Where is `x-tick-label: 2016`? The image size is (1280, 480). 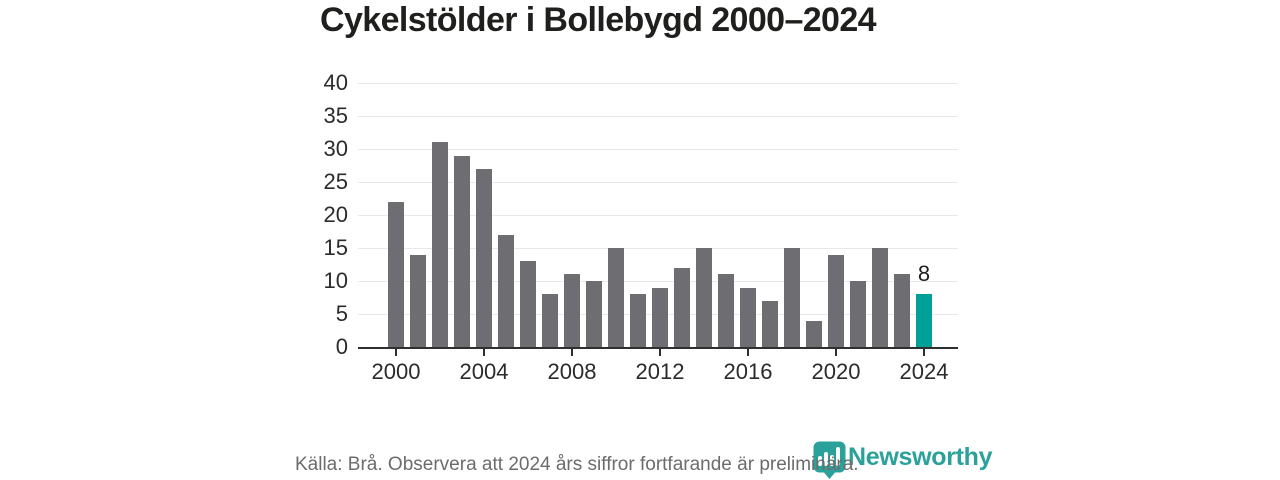 x-tick-label: 2016 is located at coordinates (748, 371).